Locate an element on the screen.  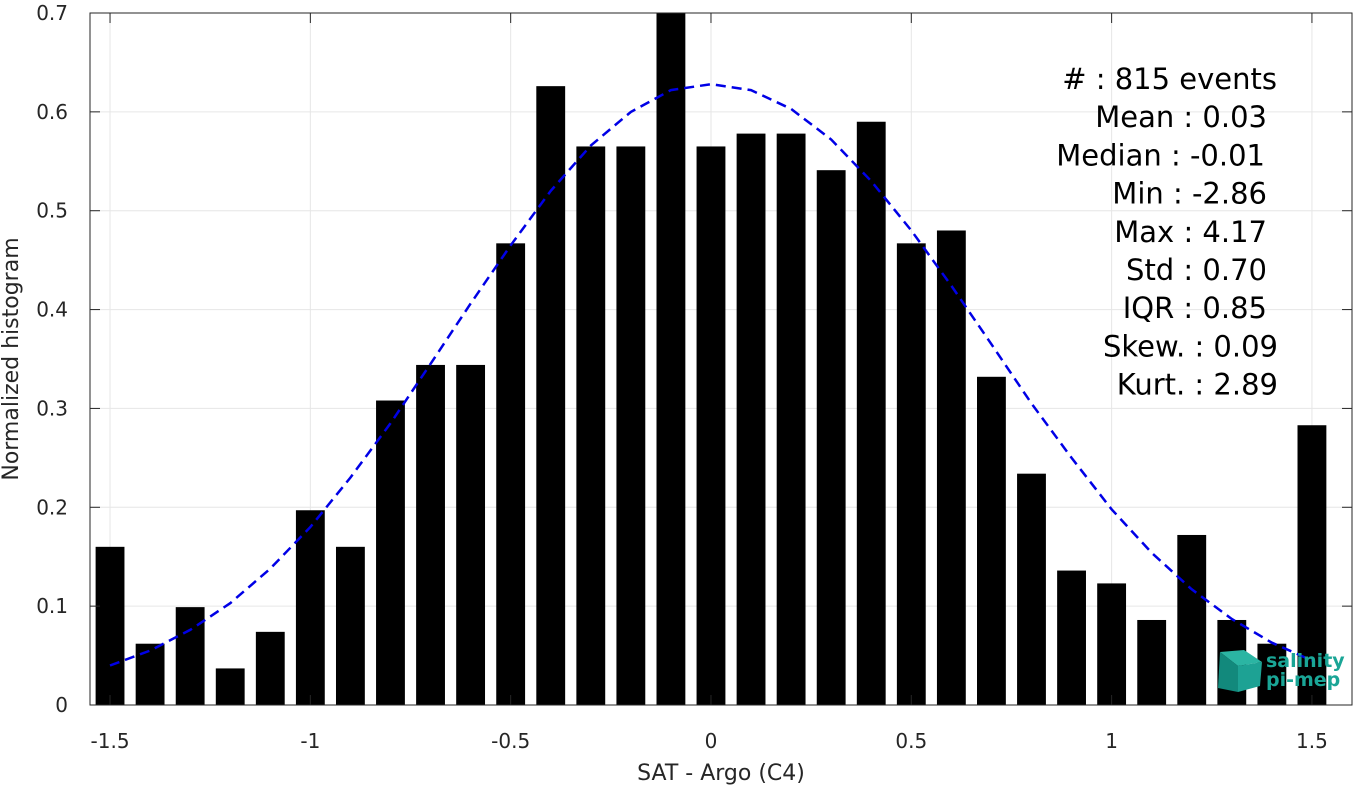
y-tick-label: 0.4 is located at coordinates (52, 310).